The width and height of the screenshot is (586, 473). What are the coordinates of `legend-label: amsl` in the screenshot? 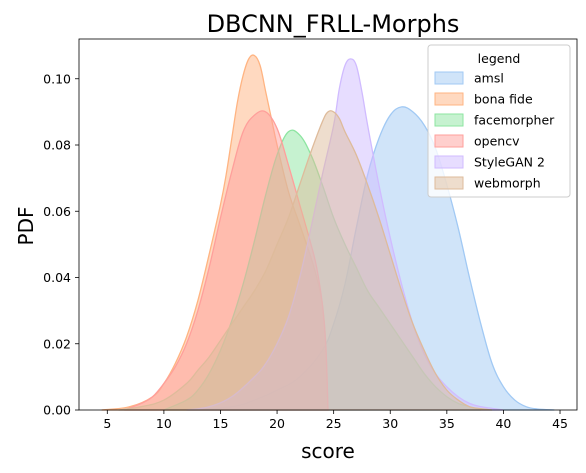 It's located at (489, 78).